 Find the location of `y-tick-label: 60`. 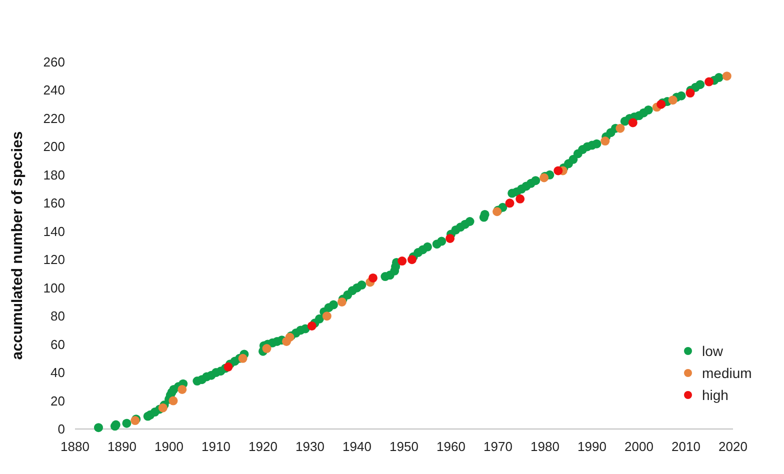

y-tick-label: 60 is located at coordinates (57, 344).